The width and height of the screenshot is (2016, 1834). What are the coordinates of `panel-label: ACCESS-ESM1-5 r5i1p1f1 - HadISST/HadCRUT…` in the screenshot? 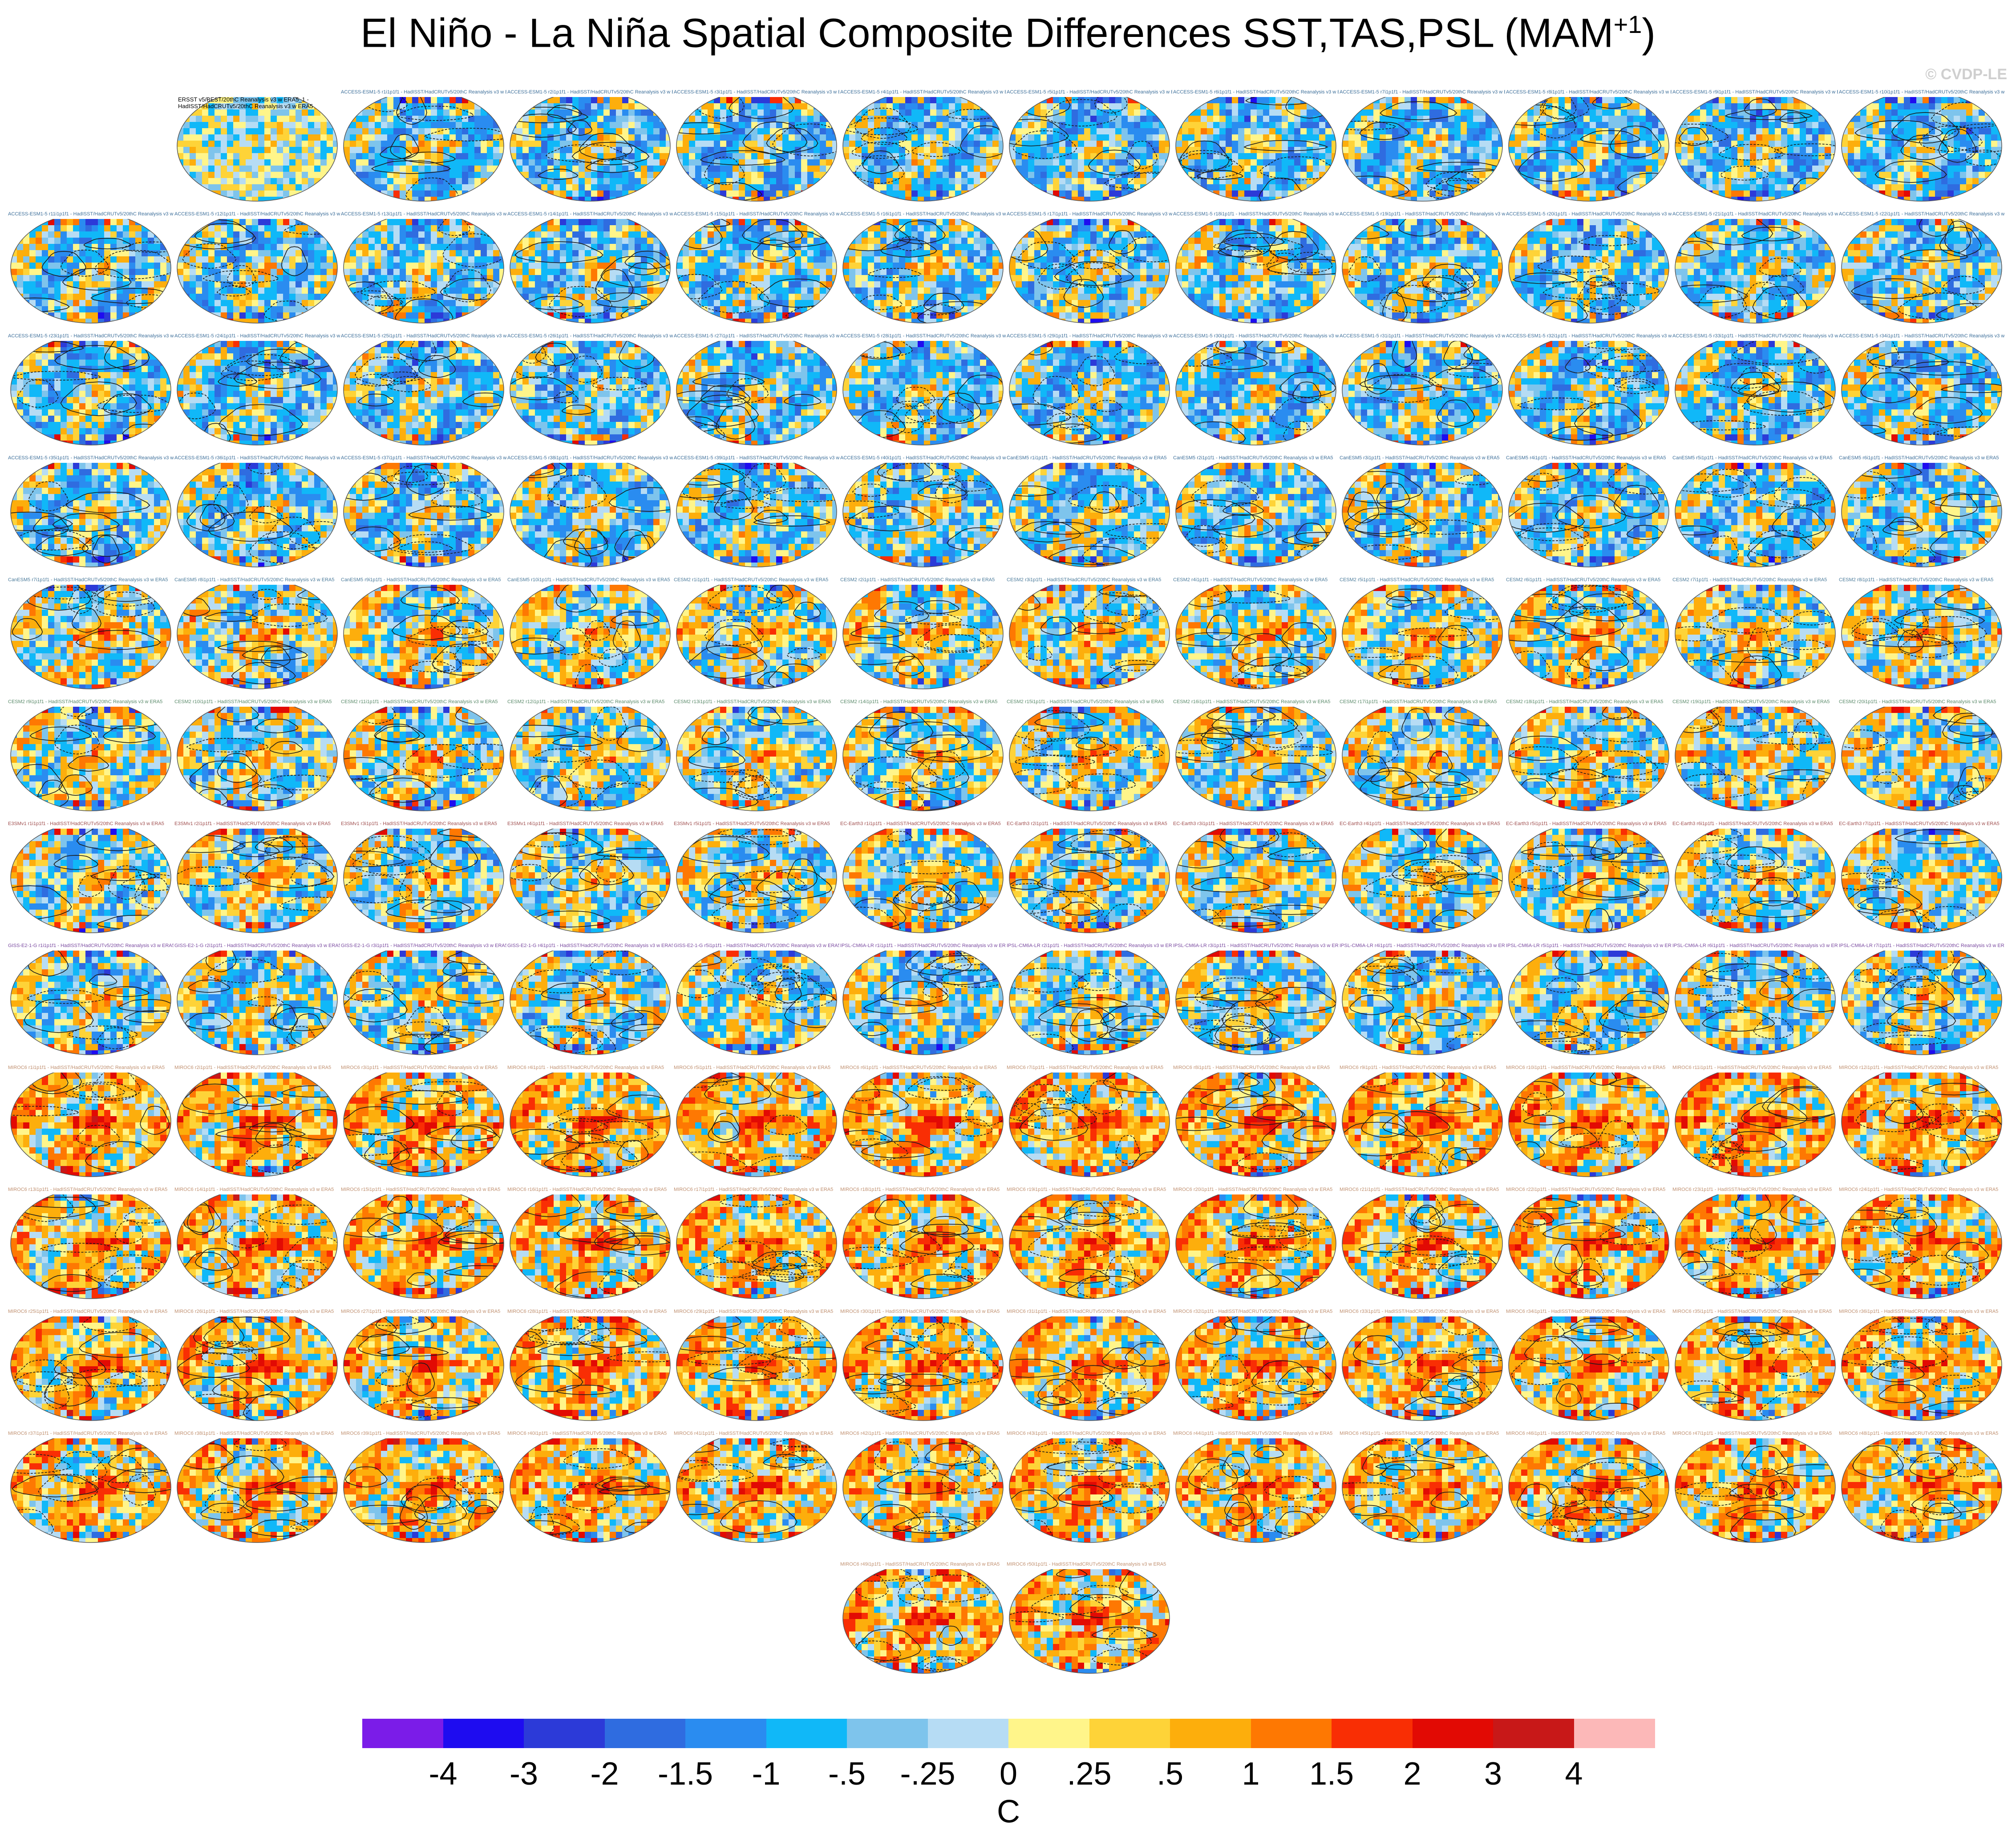 It's located at (1089, 92).